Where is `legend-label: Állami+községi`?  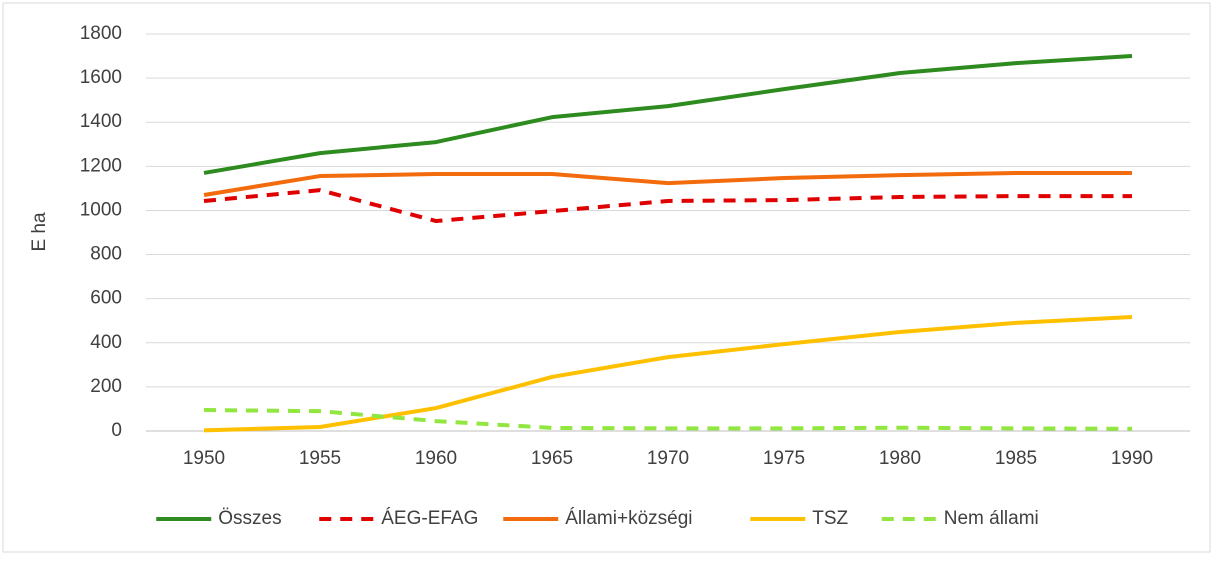 legend-label: Állami+községi is located at coordinates (628, 518).